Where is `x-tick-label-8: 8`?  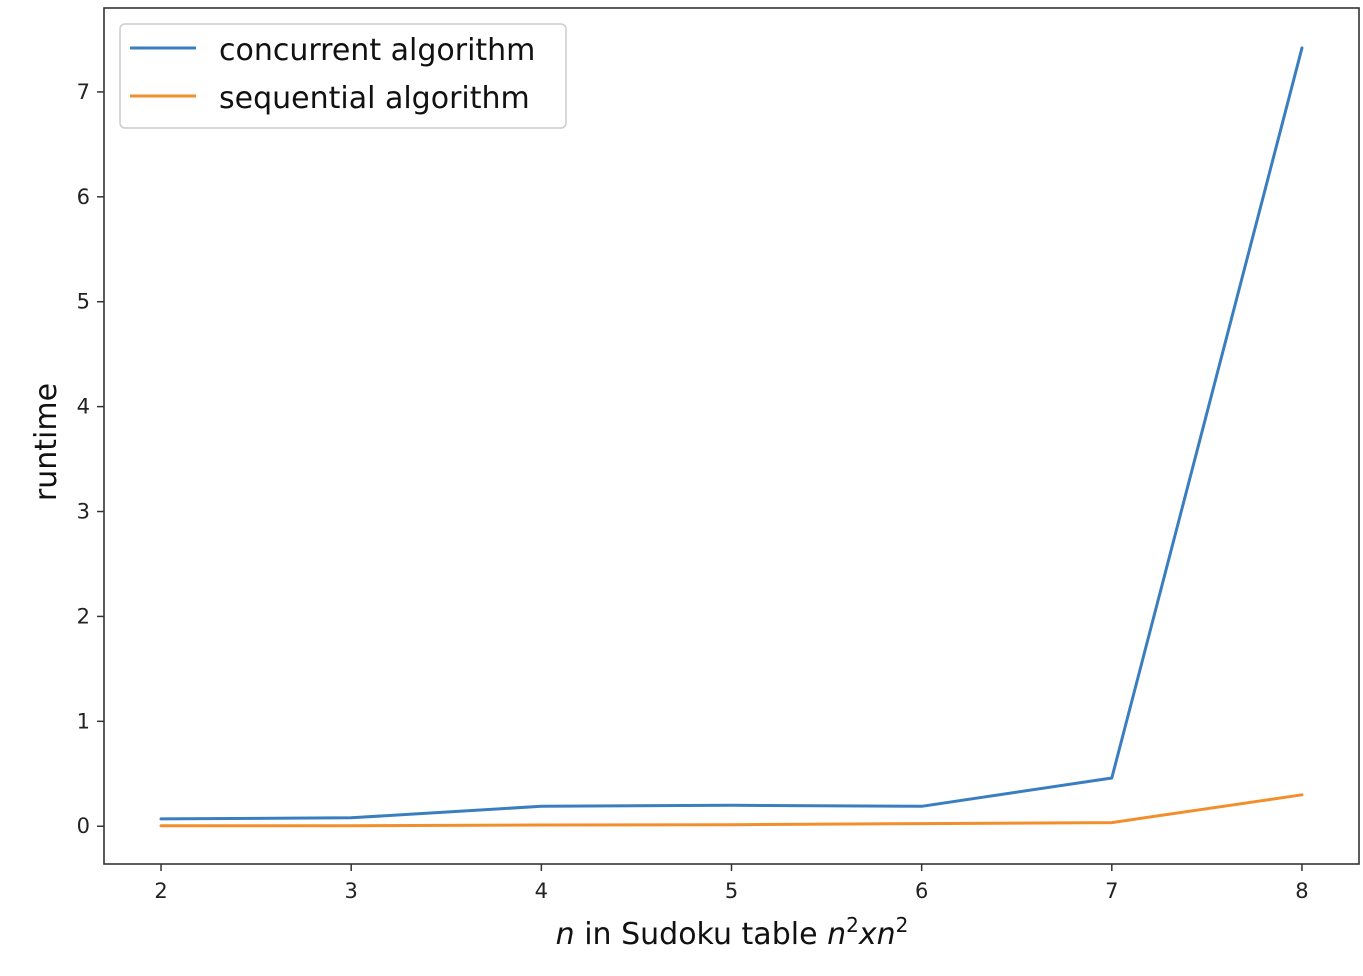
x-tick-label-8: 8 is located at coordinates (1301, 891).